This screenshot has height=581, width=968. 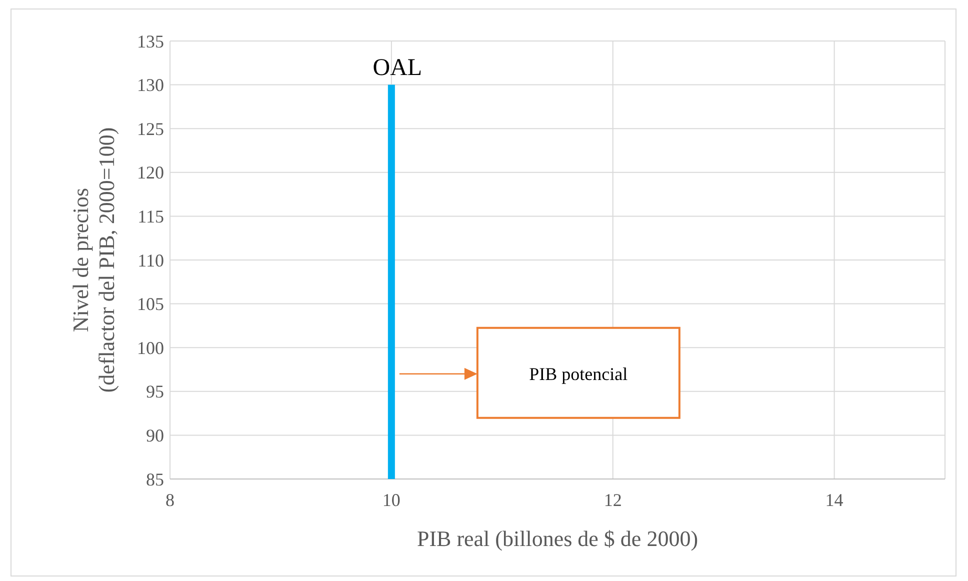 I want to click on y-tick-label: 115, so click(x=151, y=216).